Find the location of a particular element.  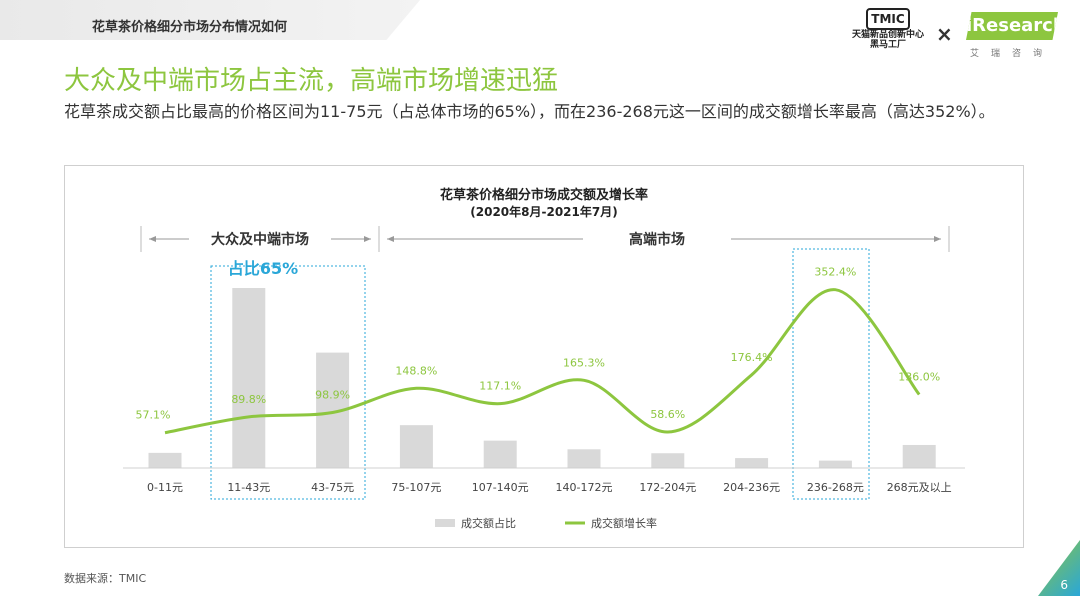

tmic-logo: TMIC 天猫新品创新中心 黑马工厂 is located at coordinates (888, 29).